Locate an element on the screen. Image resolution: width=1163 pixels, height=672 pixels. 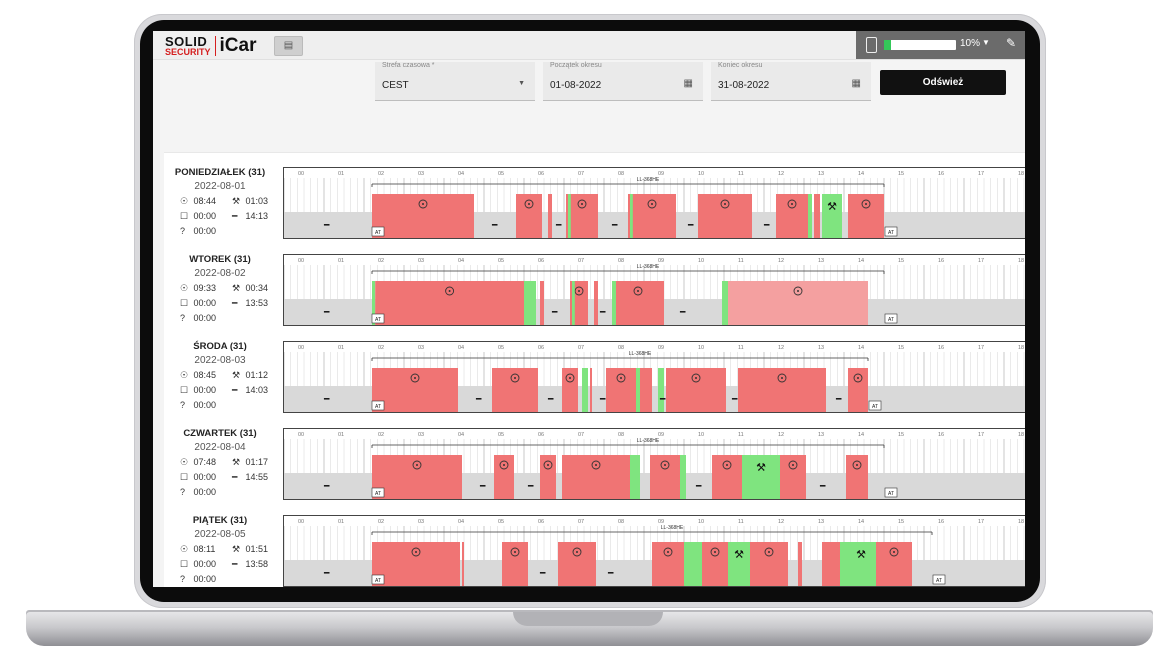
work-time: 01:51 is located at coordinates (257, 549).